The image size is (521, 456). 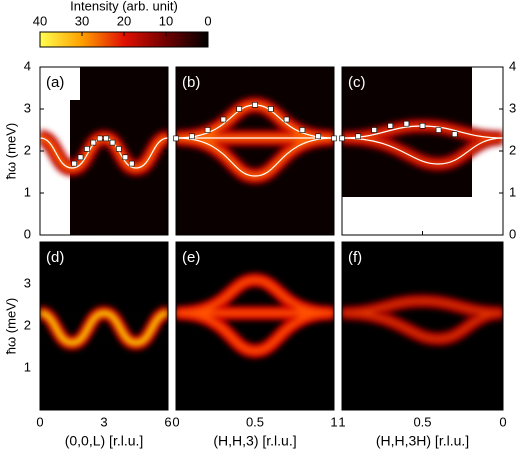 I want to click on y-tick-label: 4, so click(x=27, y=65).